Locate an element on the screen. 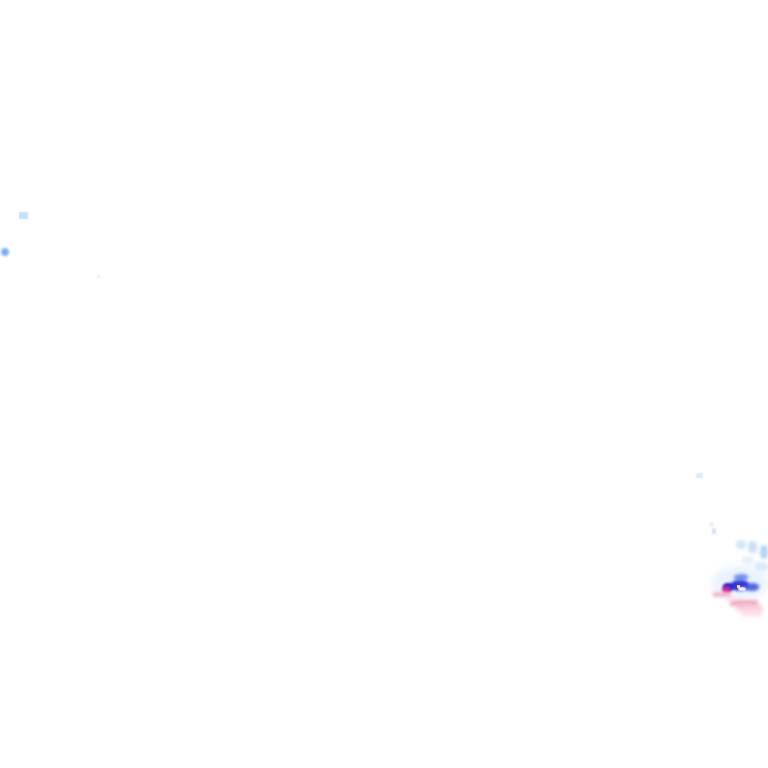 Image resolution: width=768 pixels, height=768 pixels. pale-pink-wisp is located at coordinates (730, 599).